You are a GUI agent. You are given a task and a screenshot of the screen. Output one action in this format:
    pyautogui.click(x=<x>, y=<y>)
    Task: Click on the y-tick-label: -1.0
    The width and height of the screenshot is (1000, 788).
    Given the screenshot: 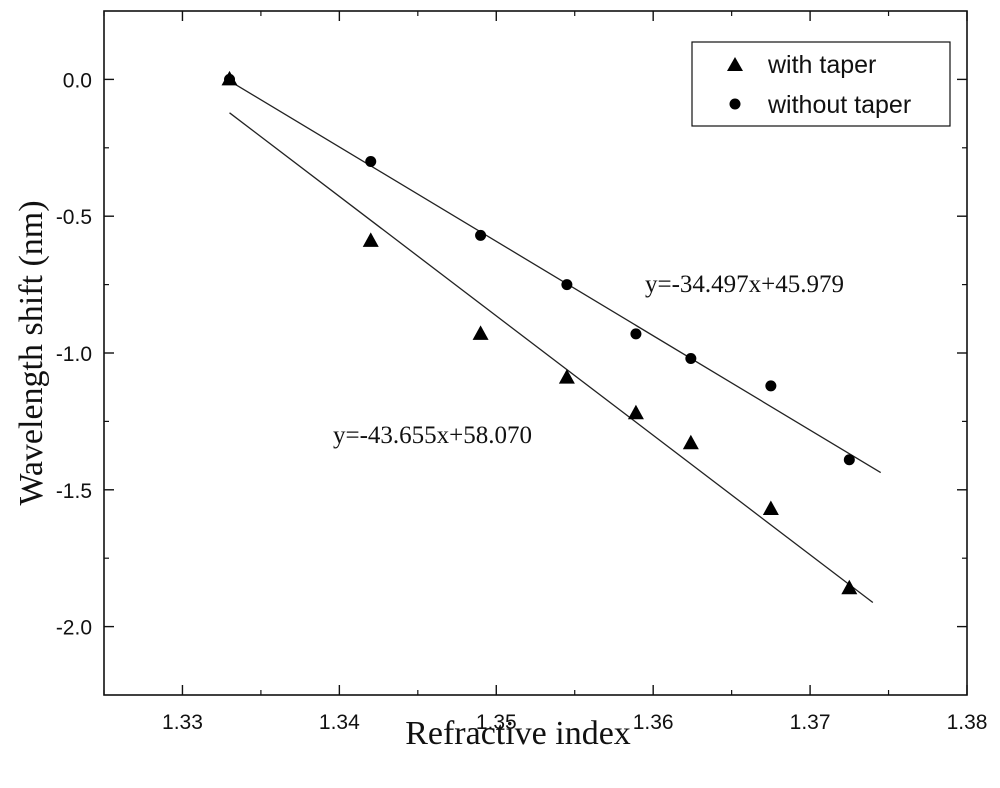 What is the action you would take?
    pyautogui.click(x=74, y=354)
    